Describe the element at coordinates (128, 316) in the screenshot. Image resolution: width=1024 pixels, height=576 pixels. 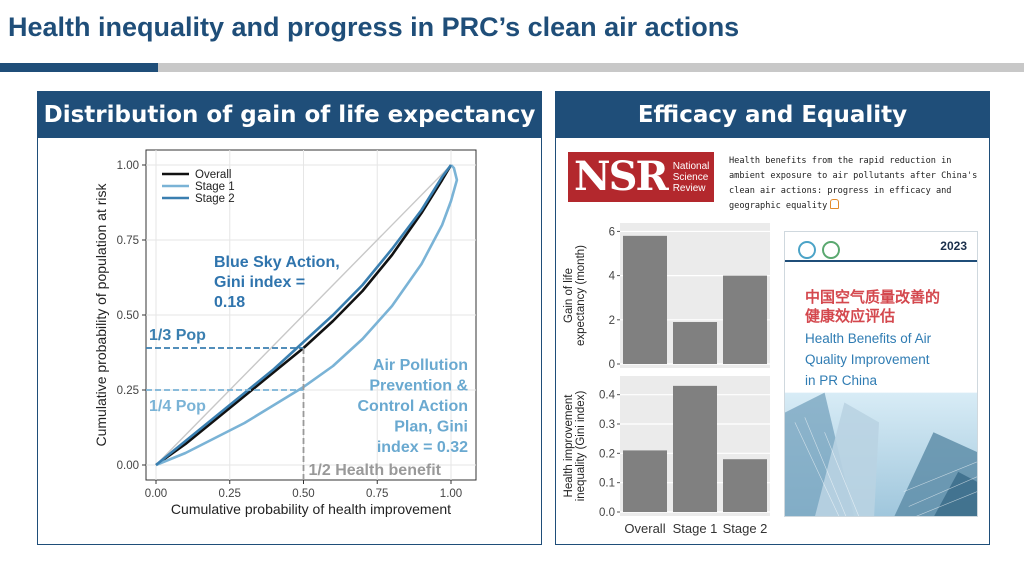
I see `y-tick-label: 0.50` at that location.